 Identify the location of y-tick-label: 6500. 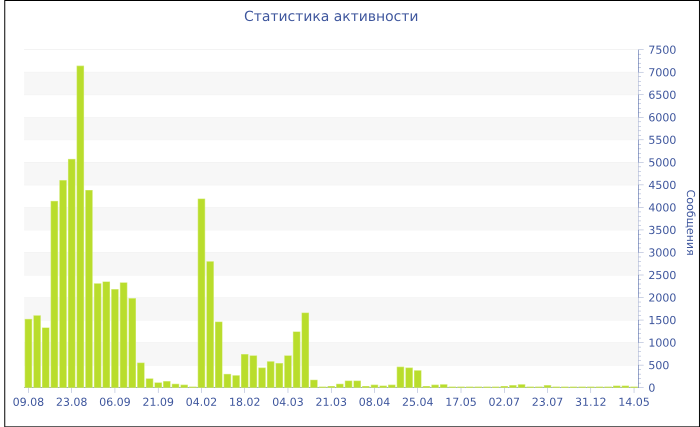
(662, 94).